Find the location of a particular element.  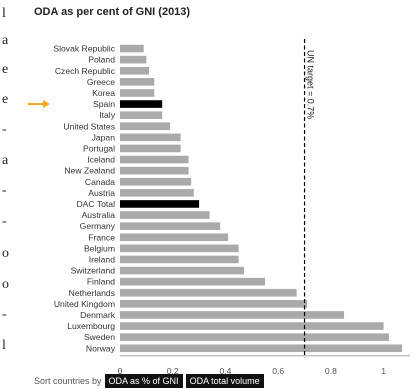

sort-by-volume-button: ODA total volume is located at coordinates (224, 381).